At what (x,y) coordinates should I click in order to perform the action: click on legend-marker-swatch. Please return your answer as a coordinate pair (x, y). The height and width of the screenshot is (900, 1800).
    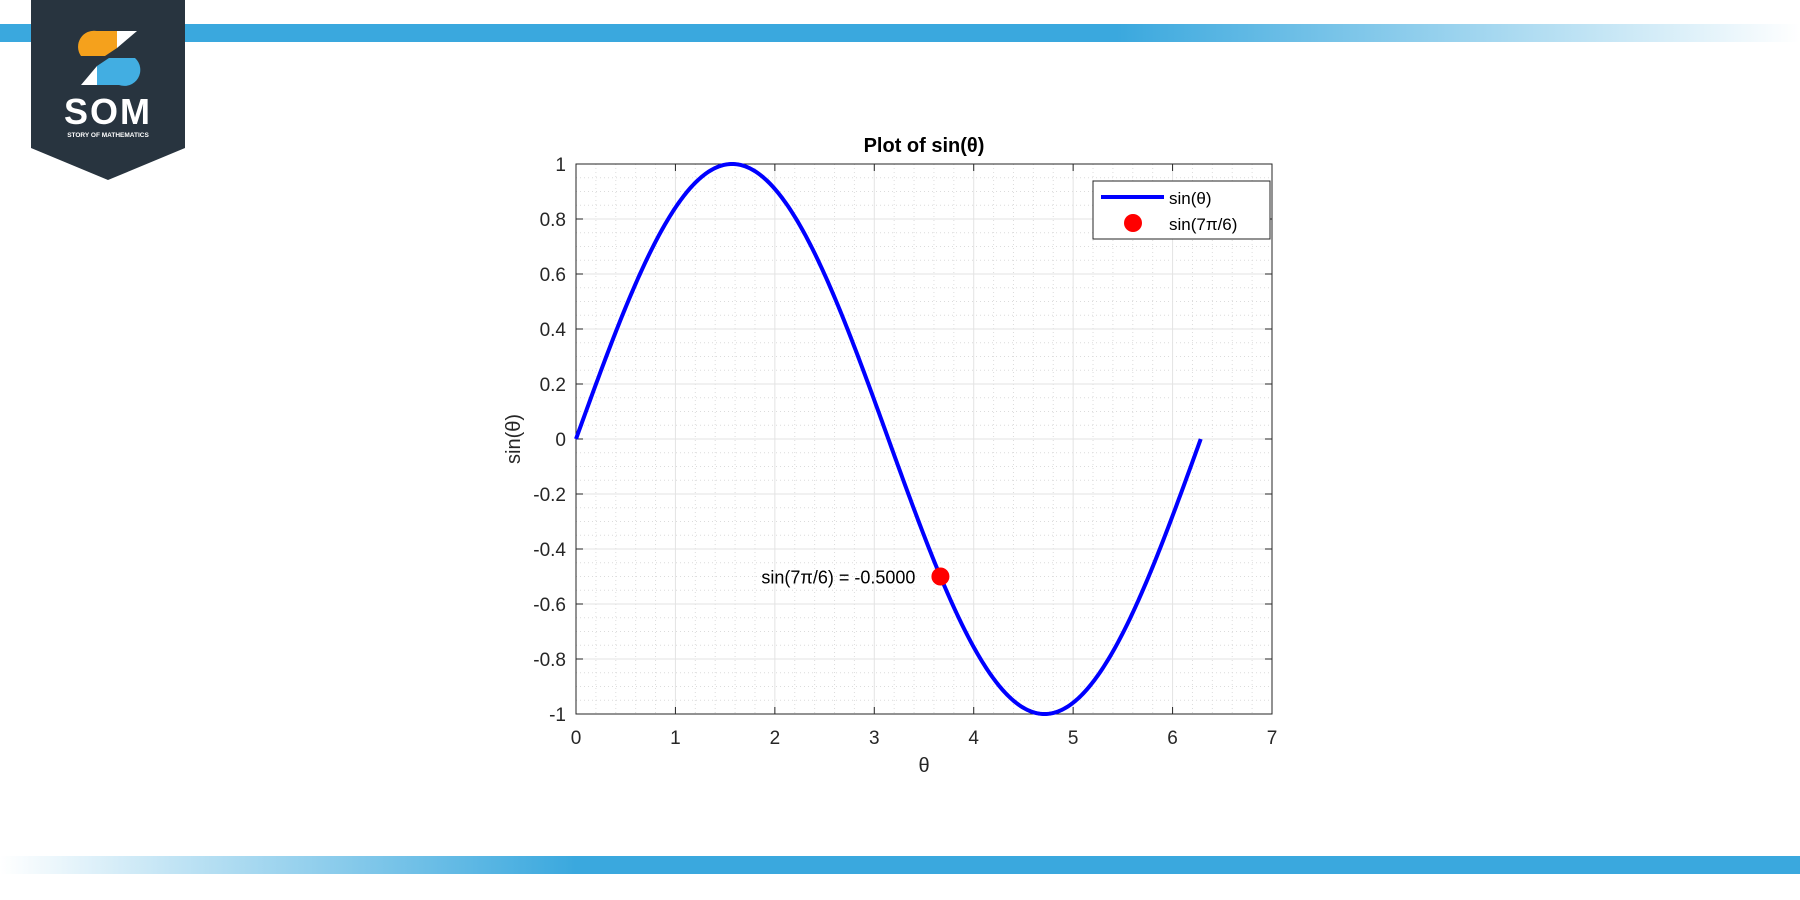
    Looking at the image, I should click on (1133, 223).